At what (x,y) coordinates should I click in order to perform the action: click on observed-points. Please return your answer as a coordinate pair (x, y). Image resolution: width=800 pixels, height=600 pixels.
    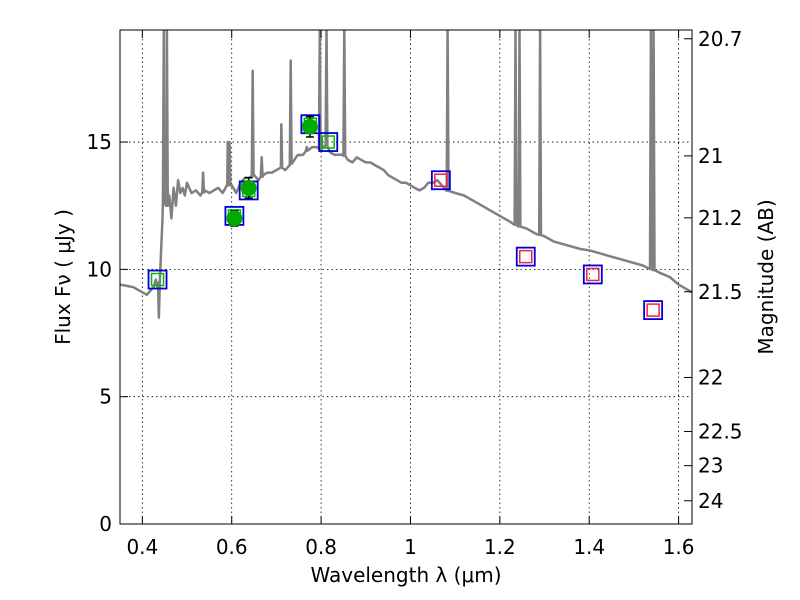
    Looking at the image, I should click on (272, 171).